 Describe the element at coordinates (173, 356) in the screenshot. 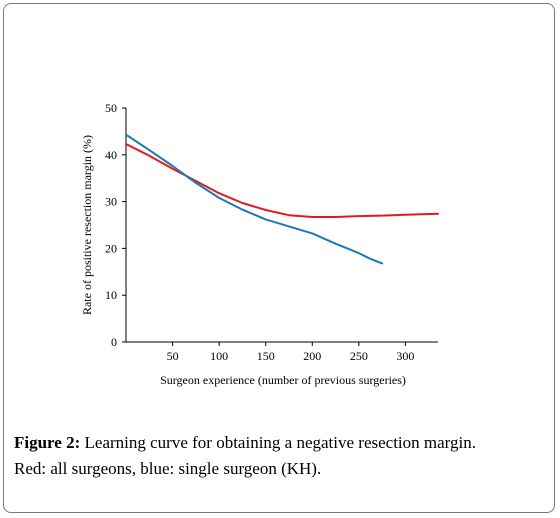

I see `x-tick-label: 50` at that location.